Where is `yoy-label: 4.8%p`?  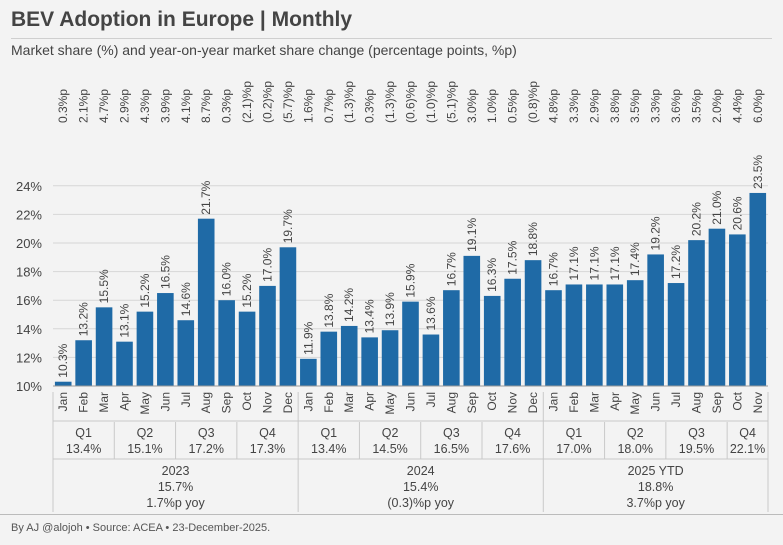 yoy-label: 4.8%p is located at coordinates (554, 106).